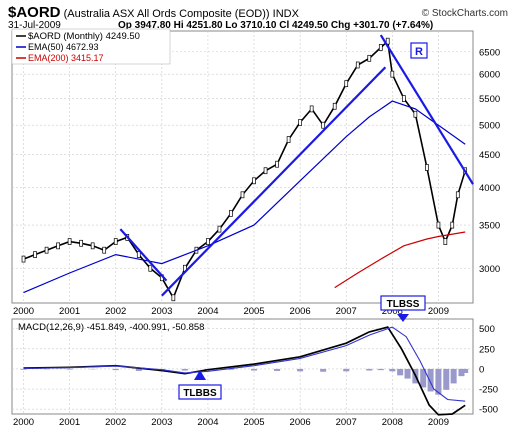 Image resolution: width=520 pixels, height=429 pixels. What do you see at coordinates (489, 126) in the screenshot?
I see `price-y-tick-label: 5000` at bounding box center [489, 126].